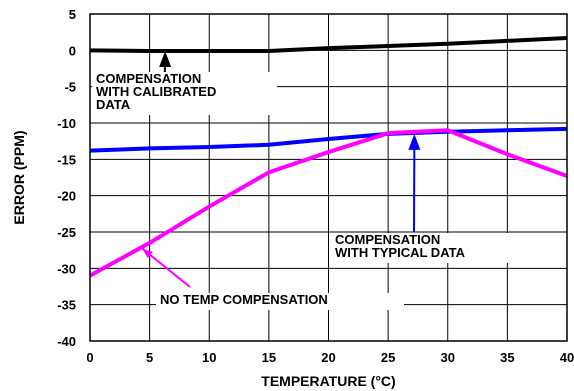  Describe the element at coordinates (166, 267) in the screenshot. I see `annotation-arrow-shaft` at that location.